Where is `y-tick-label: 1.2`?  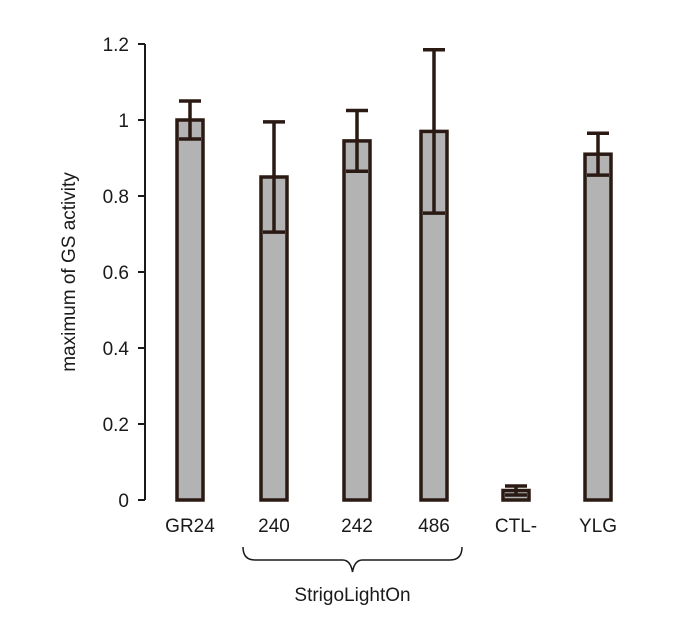 y-tick-label: 1.2 is located at coordinates (116, 45).